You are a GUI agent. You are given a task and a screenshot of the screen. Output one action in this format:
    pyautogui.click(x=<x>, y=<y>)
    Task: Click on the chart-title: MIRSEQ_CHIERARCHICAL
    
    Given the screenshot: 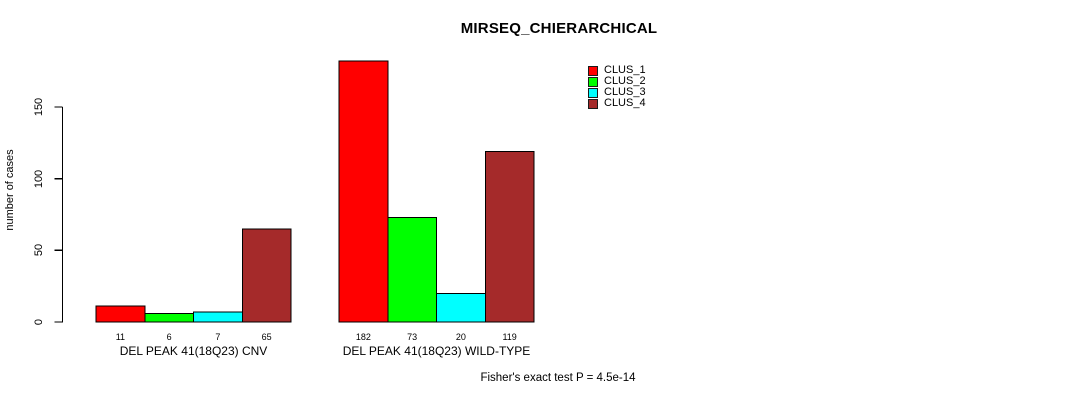 What is the action you would take?
    pyautogui.click(x=559, y=28)
    